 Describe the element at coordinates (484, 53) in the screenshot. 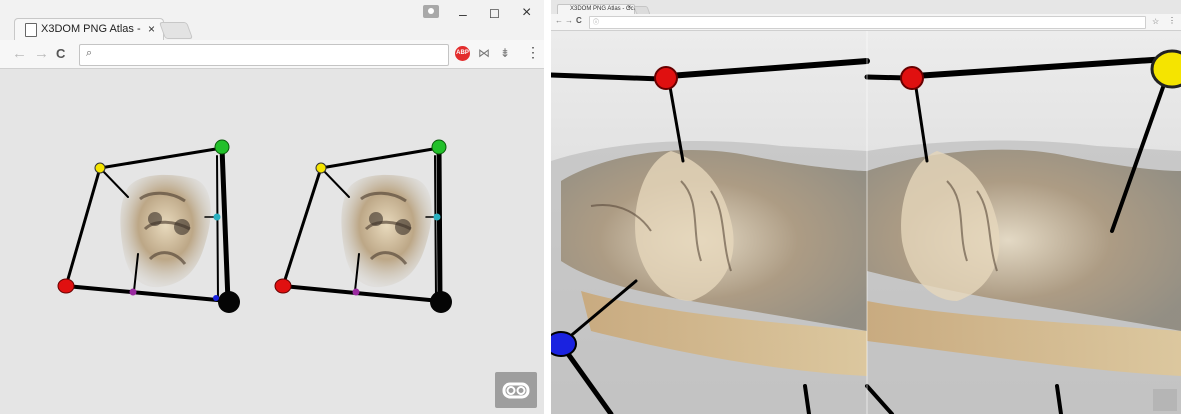

I see `extension-icon: ⋈` at that location.